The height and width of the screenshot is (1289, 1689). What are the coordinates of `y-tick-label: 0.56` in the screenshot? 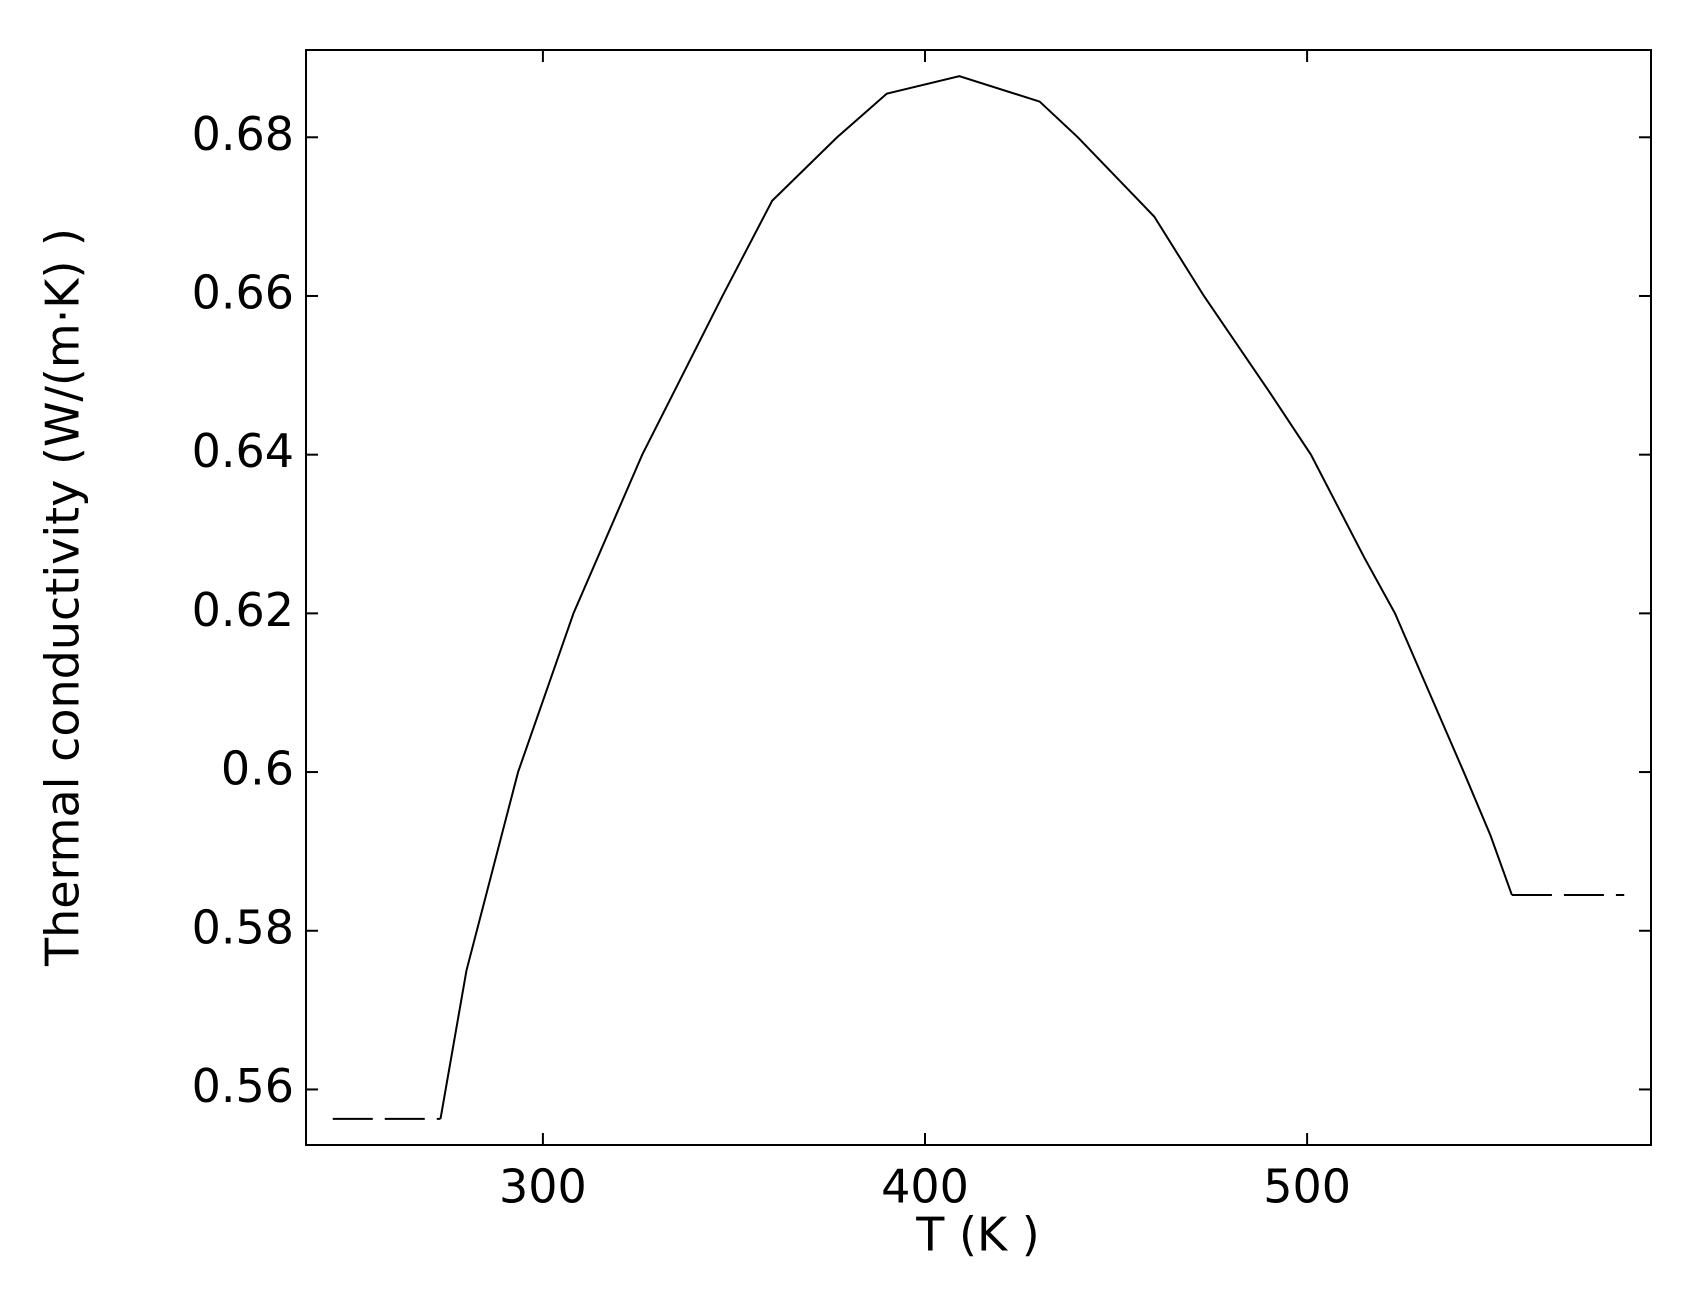 It's located at (243, 1086).